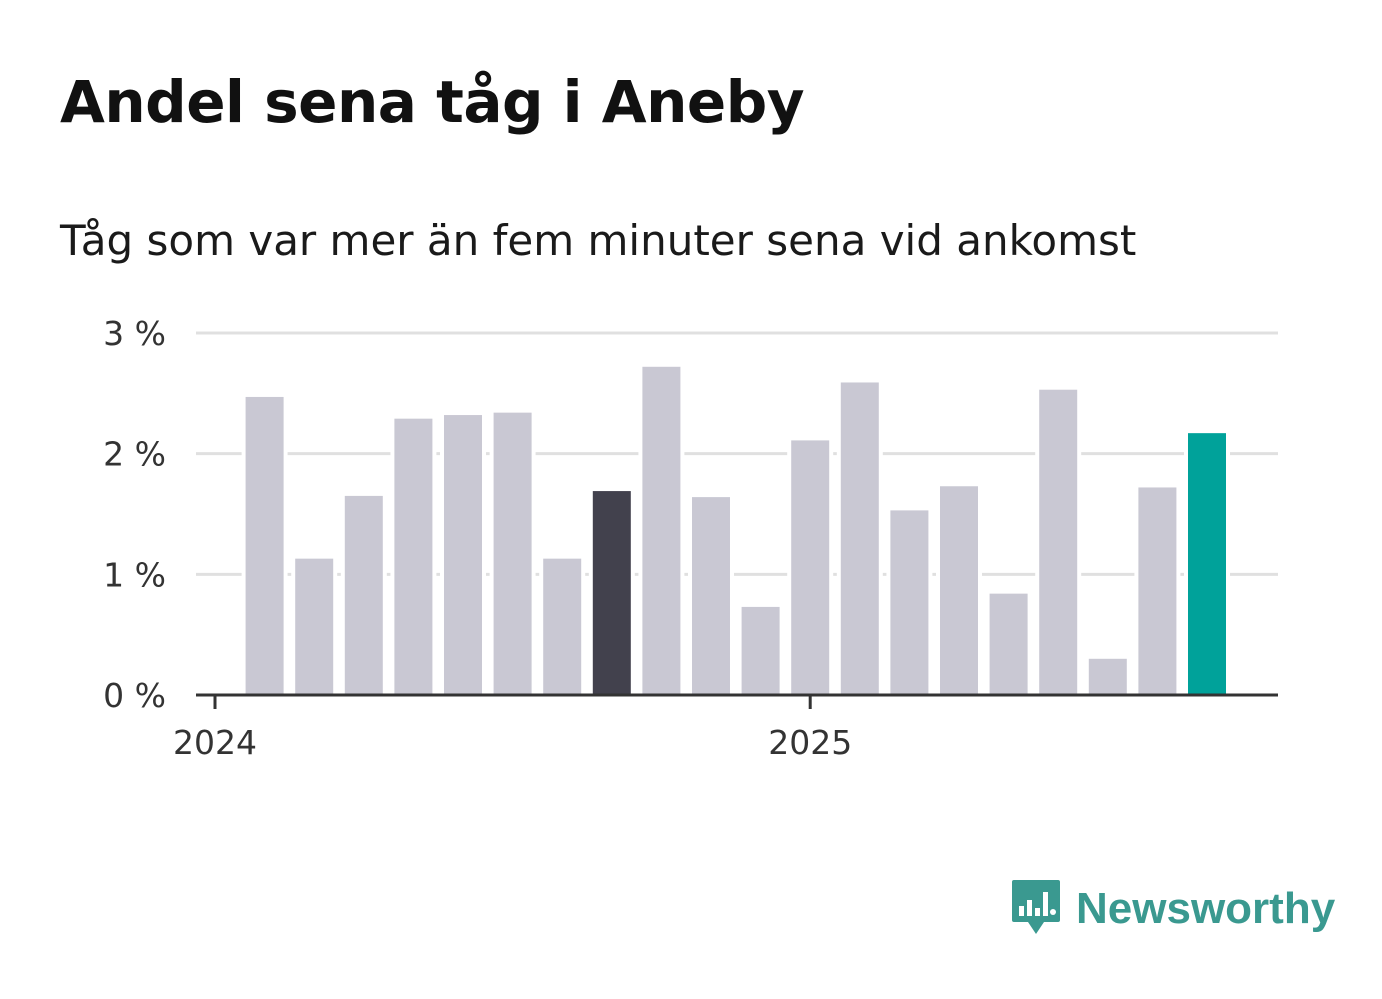  I want to click on newsworthy-logo-icon, so click(1036, 907).